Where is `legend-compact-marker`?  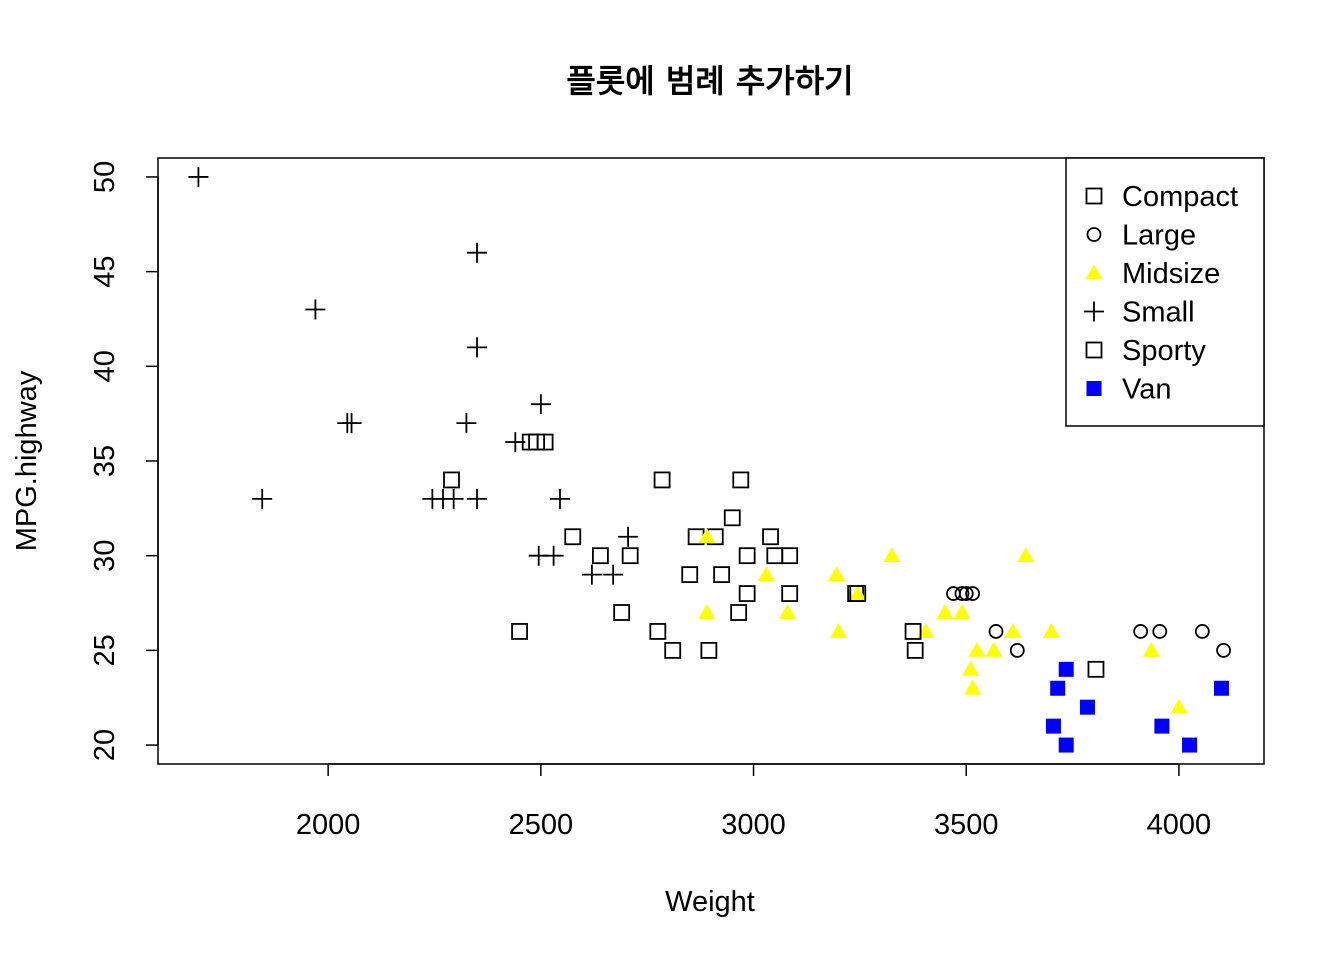
legend-compact-marker is located at coordinates (1094, 196).